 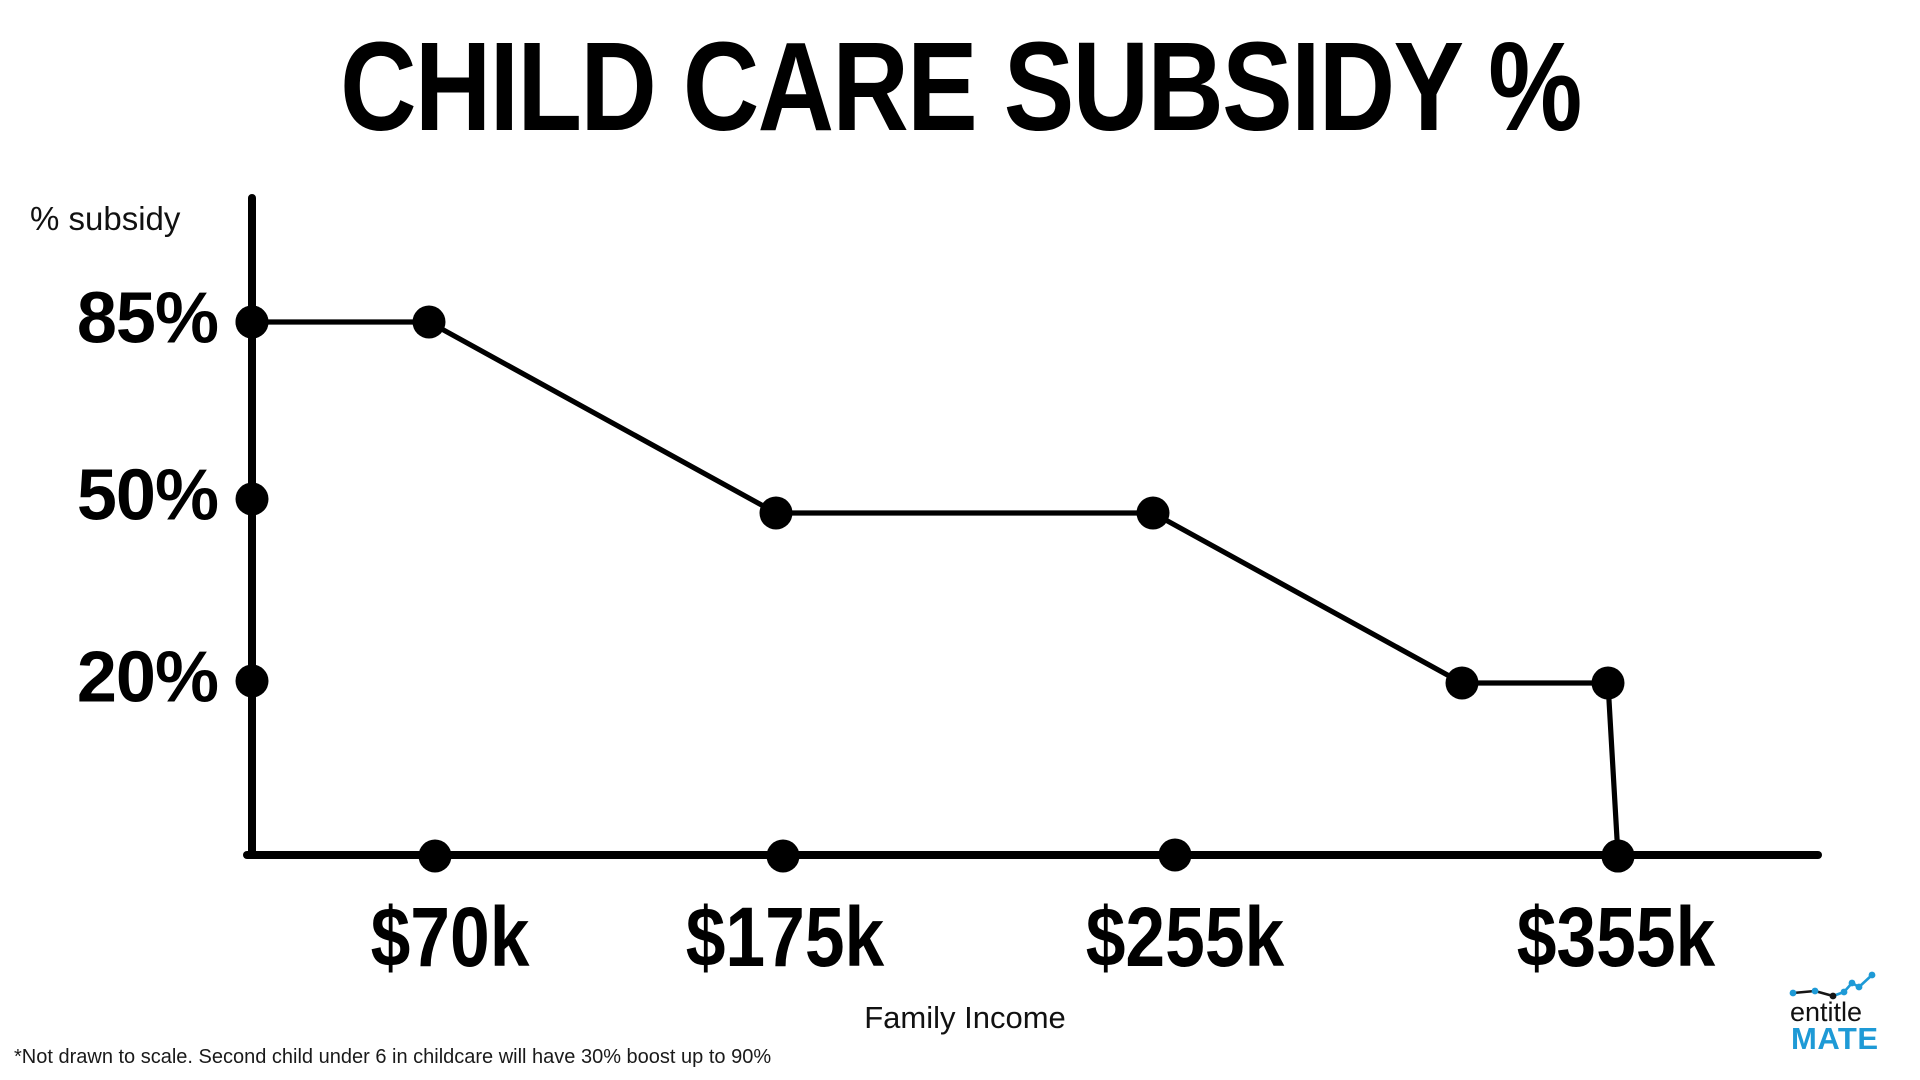 What do you see at coordinates (785, 937) in the screenshot?
I see `x-tick-label-175k: $175k` at bounding box center [785, 937].